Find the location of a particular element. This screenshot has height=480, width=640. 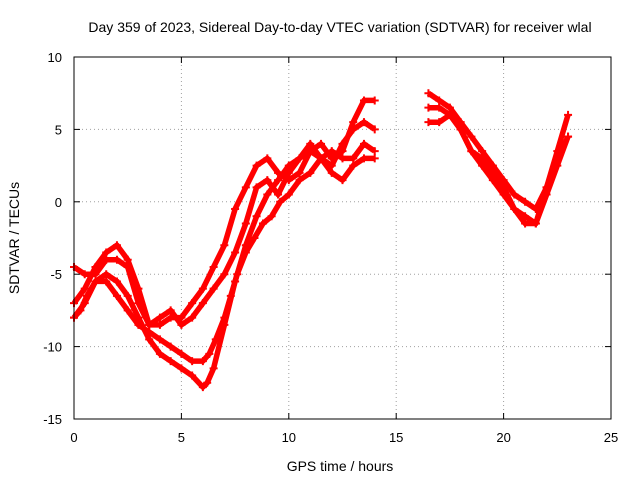

y-tick-label: 10 is located at coordinates (55, 57).